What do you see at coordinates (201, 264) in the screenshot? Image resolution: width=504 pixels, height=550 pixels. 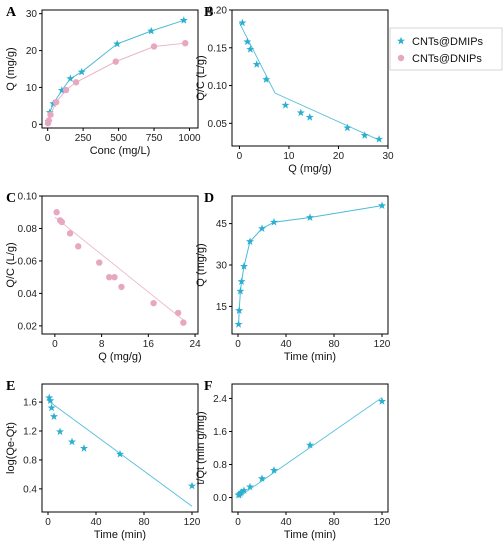 I see `y-axis-title-d: Q (mg/g)` at bounding box center [201, 264].